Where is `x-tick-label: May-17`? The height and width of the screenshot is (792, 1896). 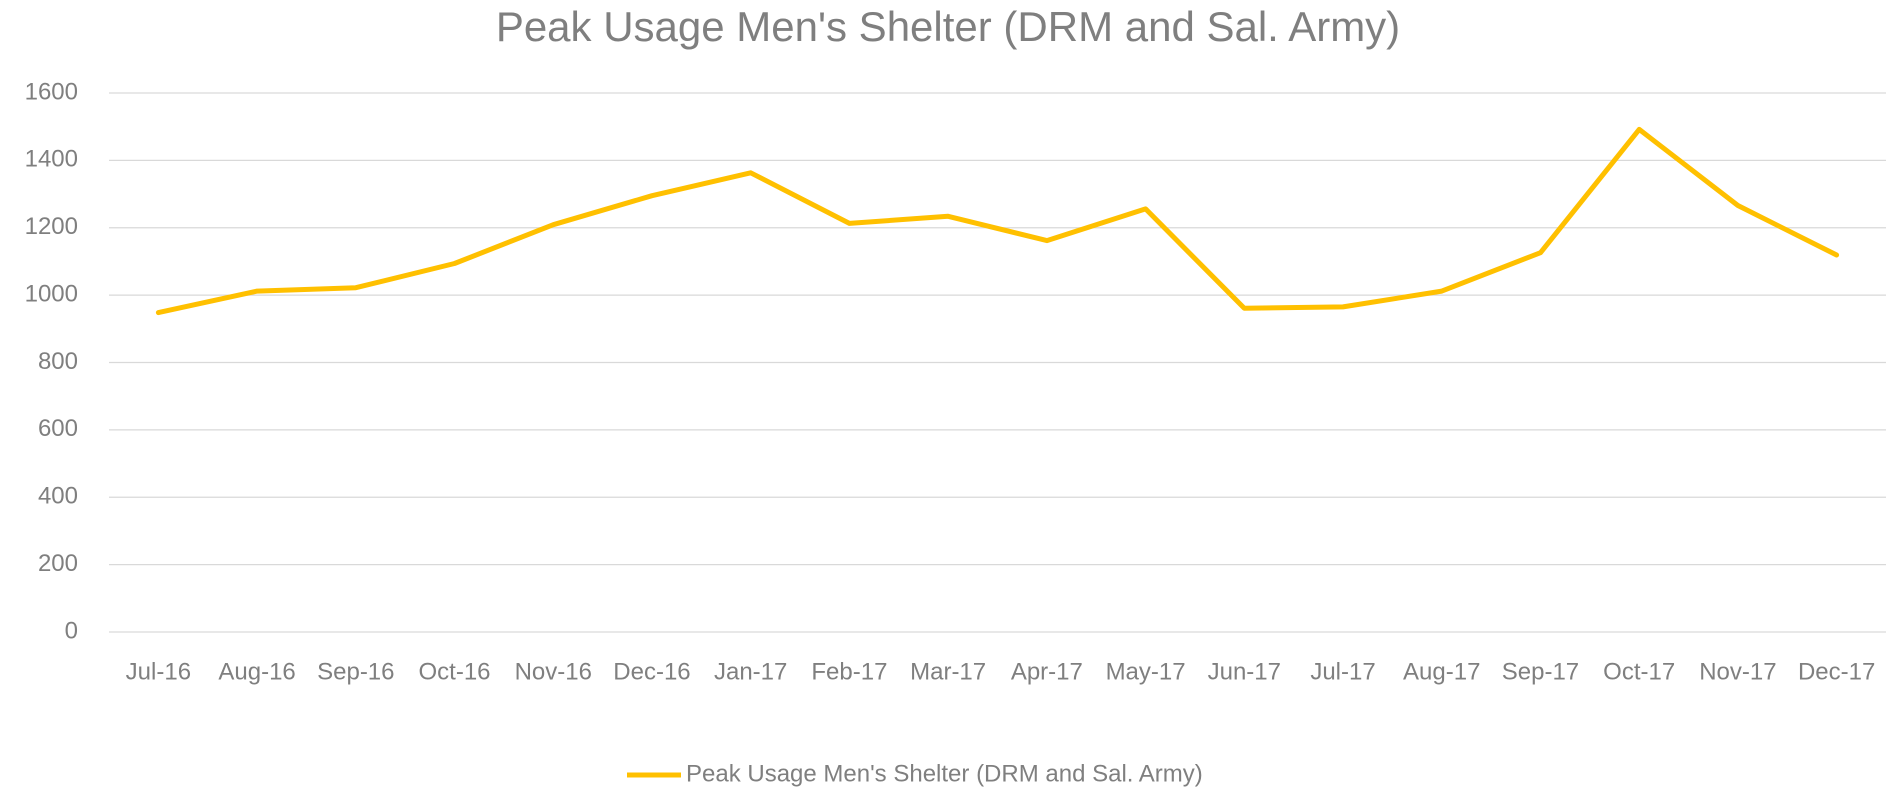 x-tick-label: May-17 is located at coordinates (1146, 671).